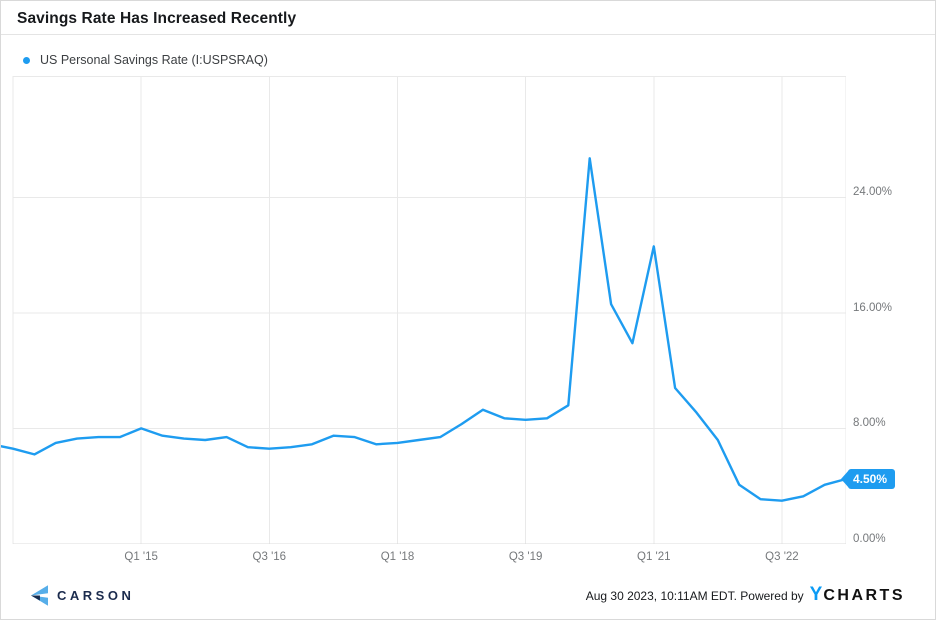 The image size is (936, 620). I want to click on timestamp: Aug 30 2023, 10:11AM EDT. Powered by, so click(694, 596).